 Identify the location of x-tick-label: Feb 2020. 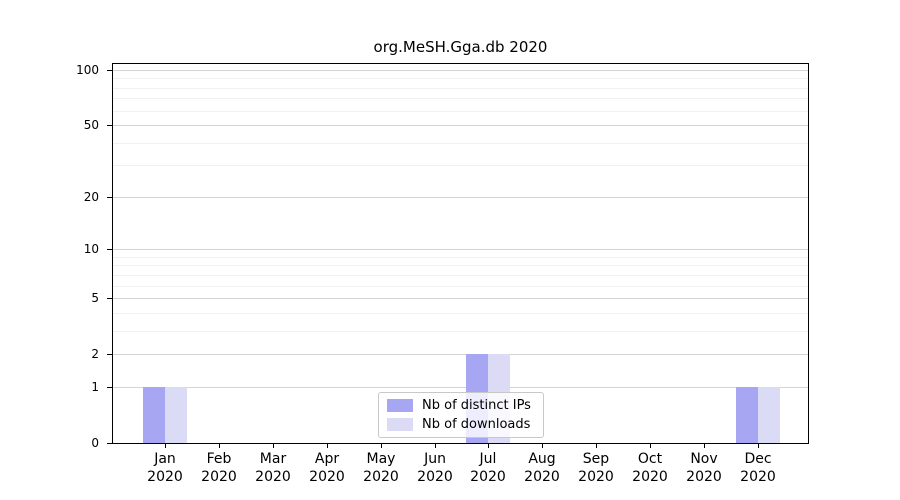
(219, 468).